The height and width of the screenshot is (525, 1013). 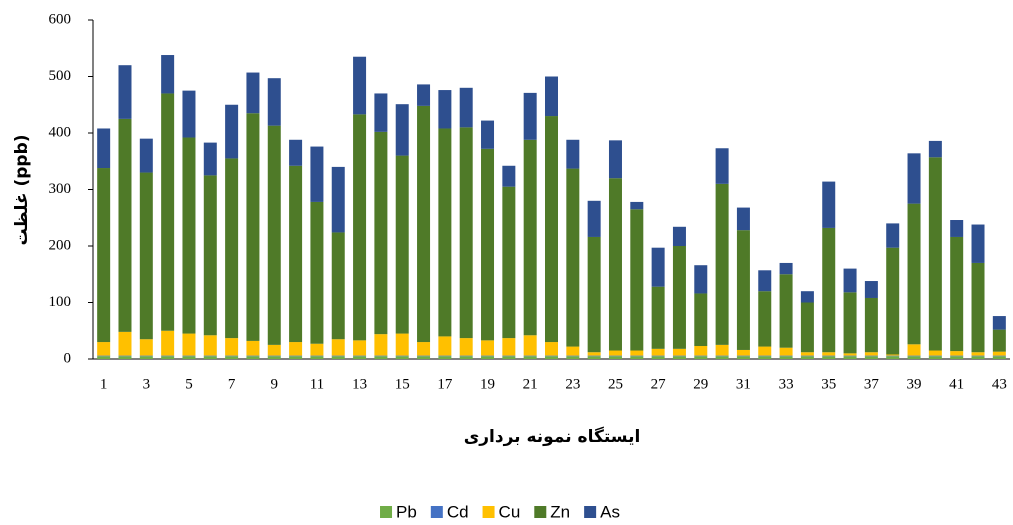 What do you see at coordinates (60, 302) in the screenshot?
I see `y-tick-label: 100` at bounding box center [60, 302].